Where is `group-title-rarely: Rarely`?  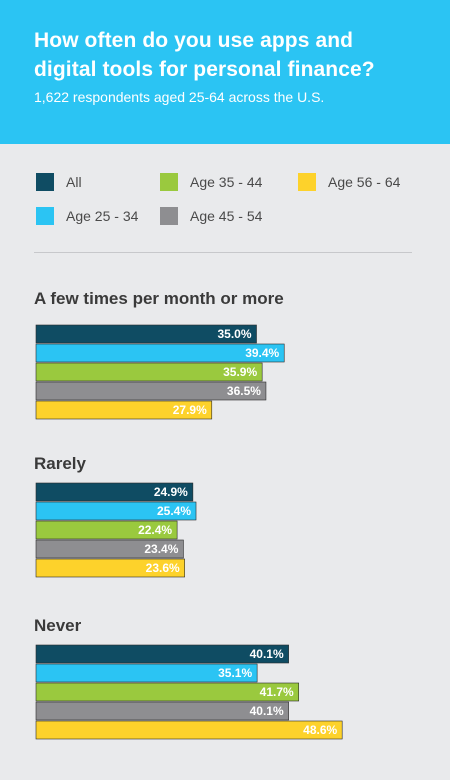
group-title-rarely: Rarely is located at coordinates (60, 463).